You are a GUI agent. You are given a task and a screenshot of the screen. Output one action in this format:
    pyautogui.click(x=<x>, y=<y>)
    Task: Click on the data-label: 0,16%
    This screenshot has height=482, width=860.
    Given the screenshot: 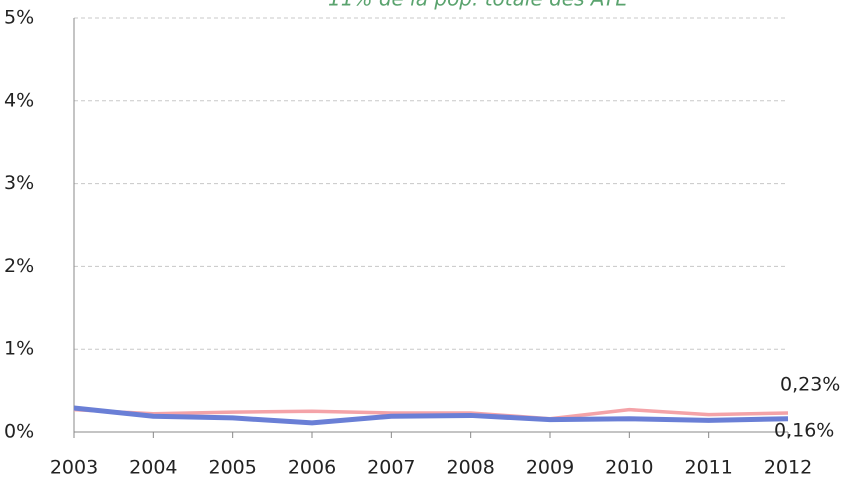 What is the action you would take?
    pyautogui.click(x=804, y=430)
    